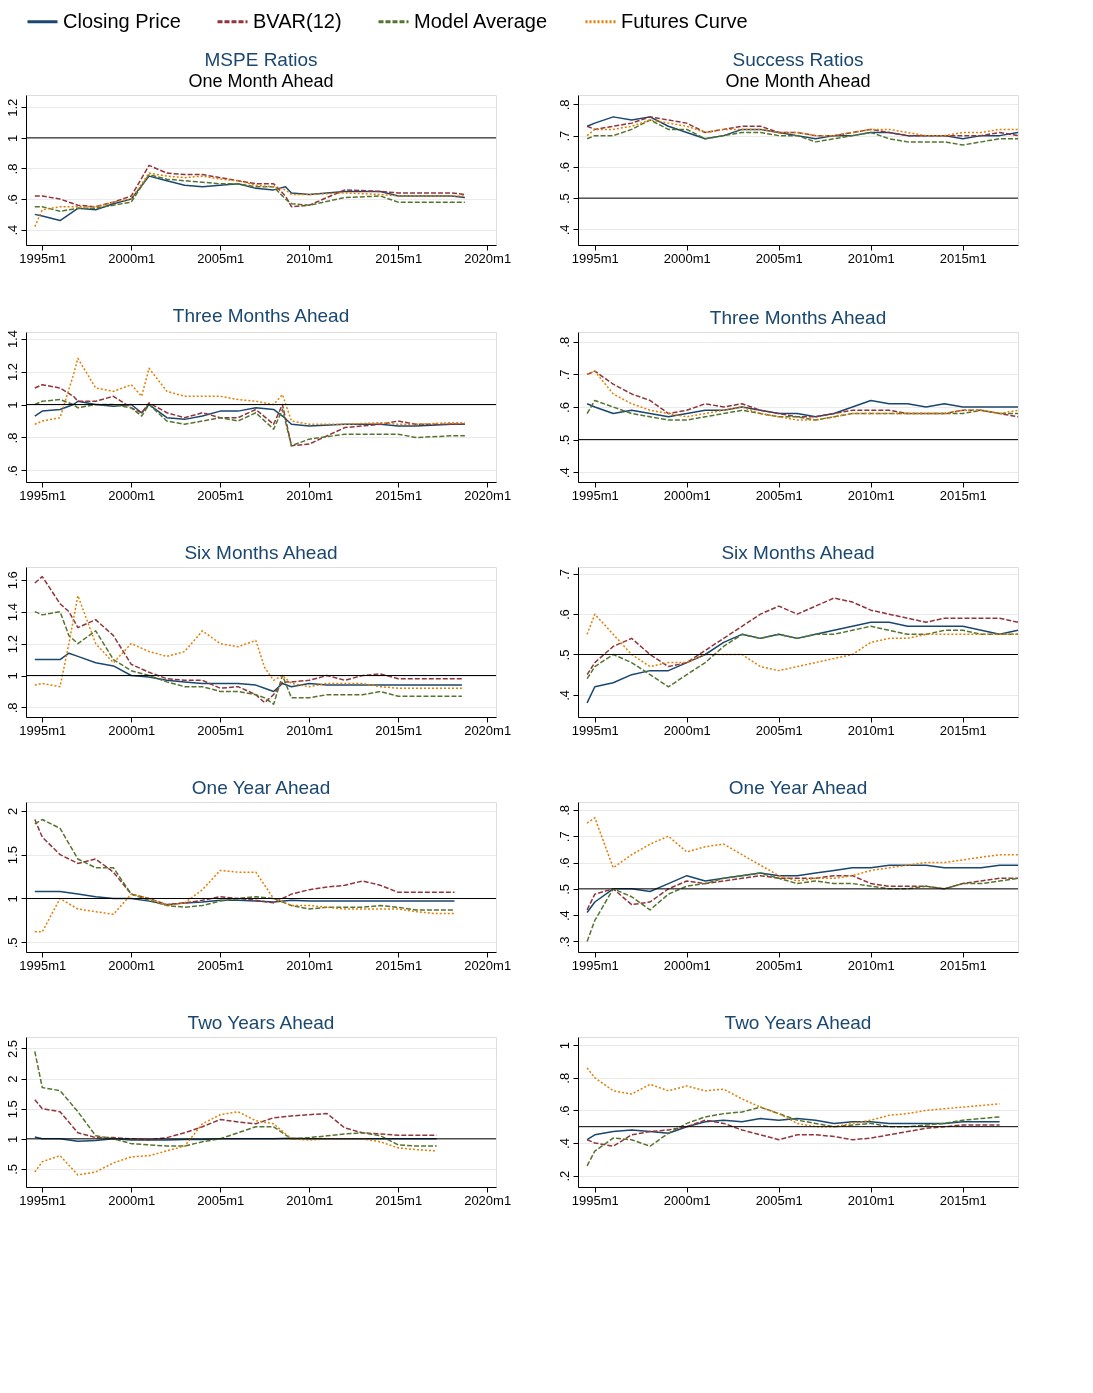 The image size is (1093, 1393). I want to click on legend-label: BVAR(12), so click(297, 20).